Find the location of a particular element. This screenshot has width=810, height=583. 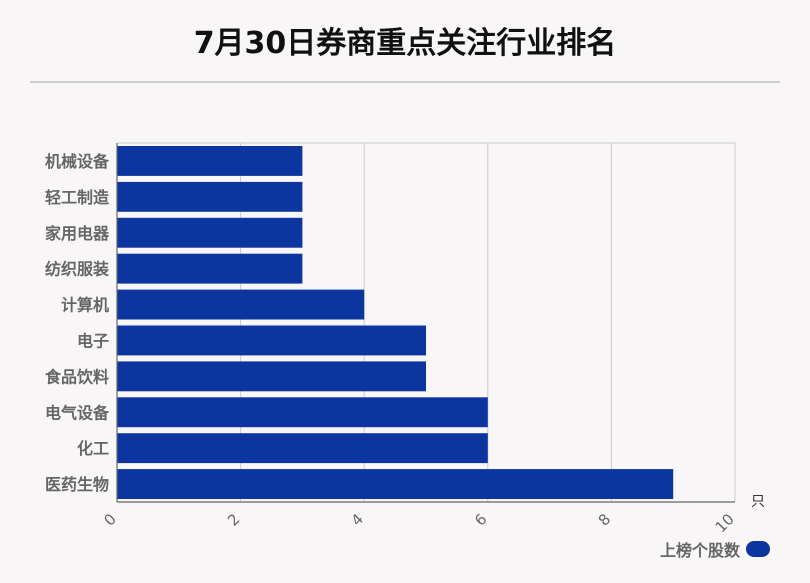

legend: 上榜个股数 is located at coordinates (715, 549).